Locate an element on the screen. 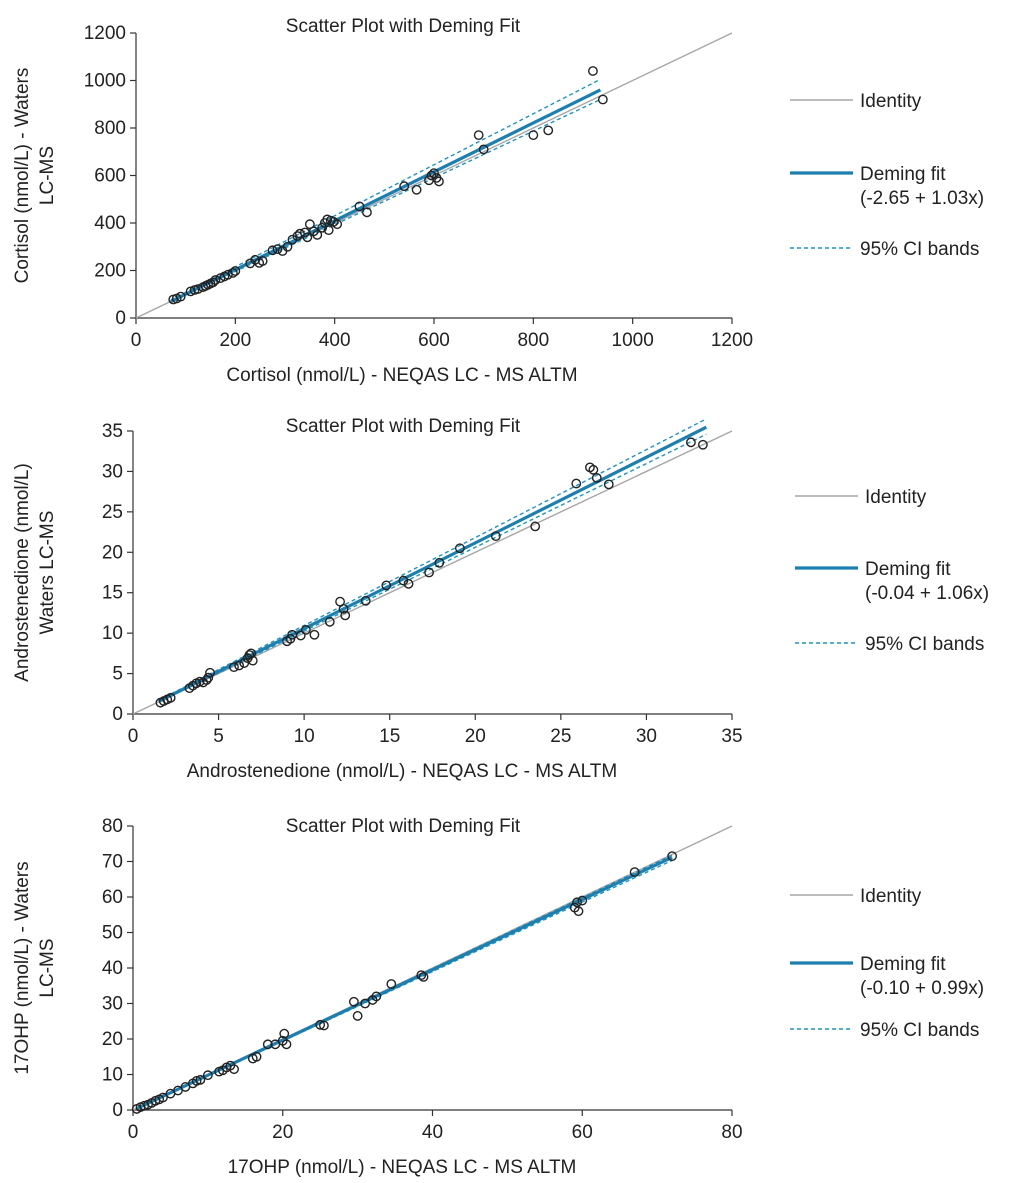  identity-line is located at coordinates (432, 572).